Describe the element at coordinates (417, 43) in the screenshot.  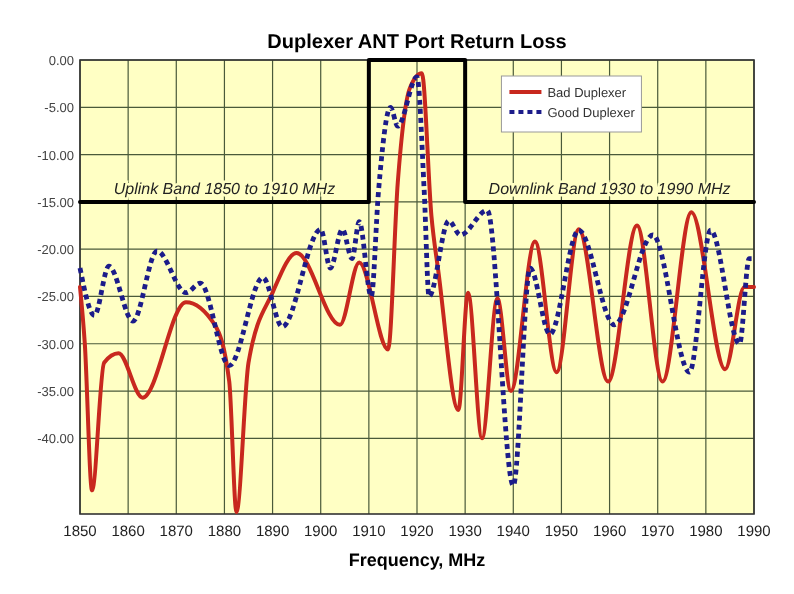
I see `chart-title: Duplexer ANT Port Return Loss` at that location.